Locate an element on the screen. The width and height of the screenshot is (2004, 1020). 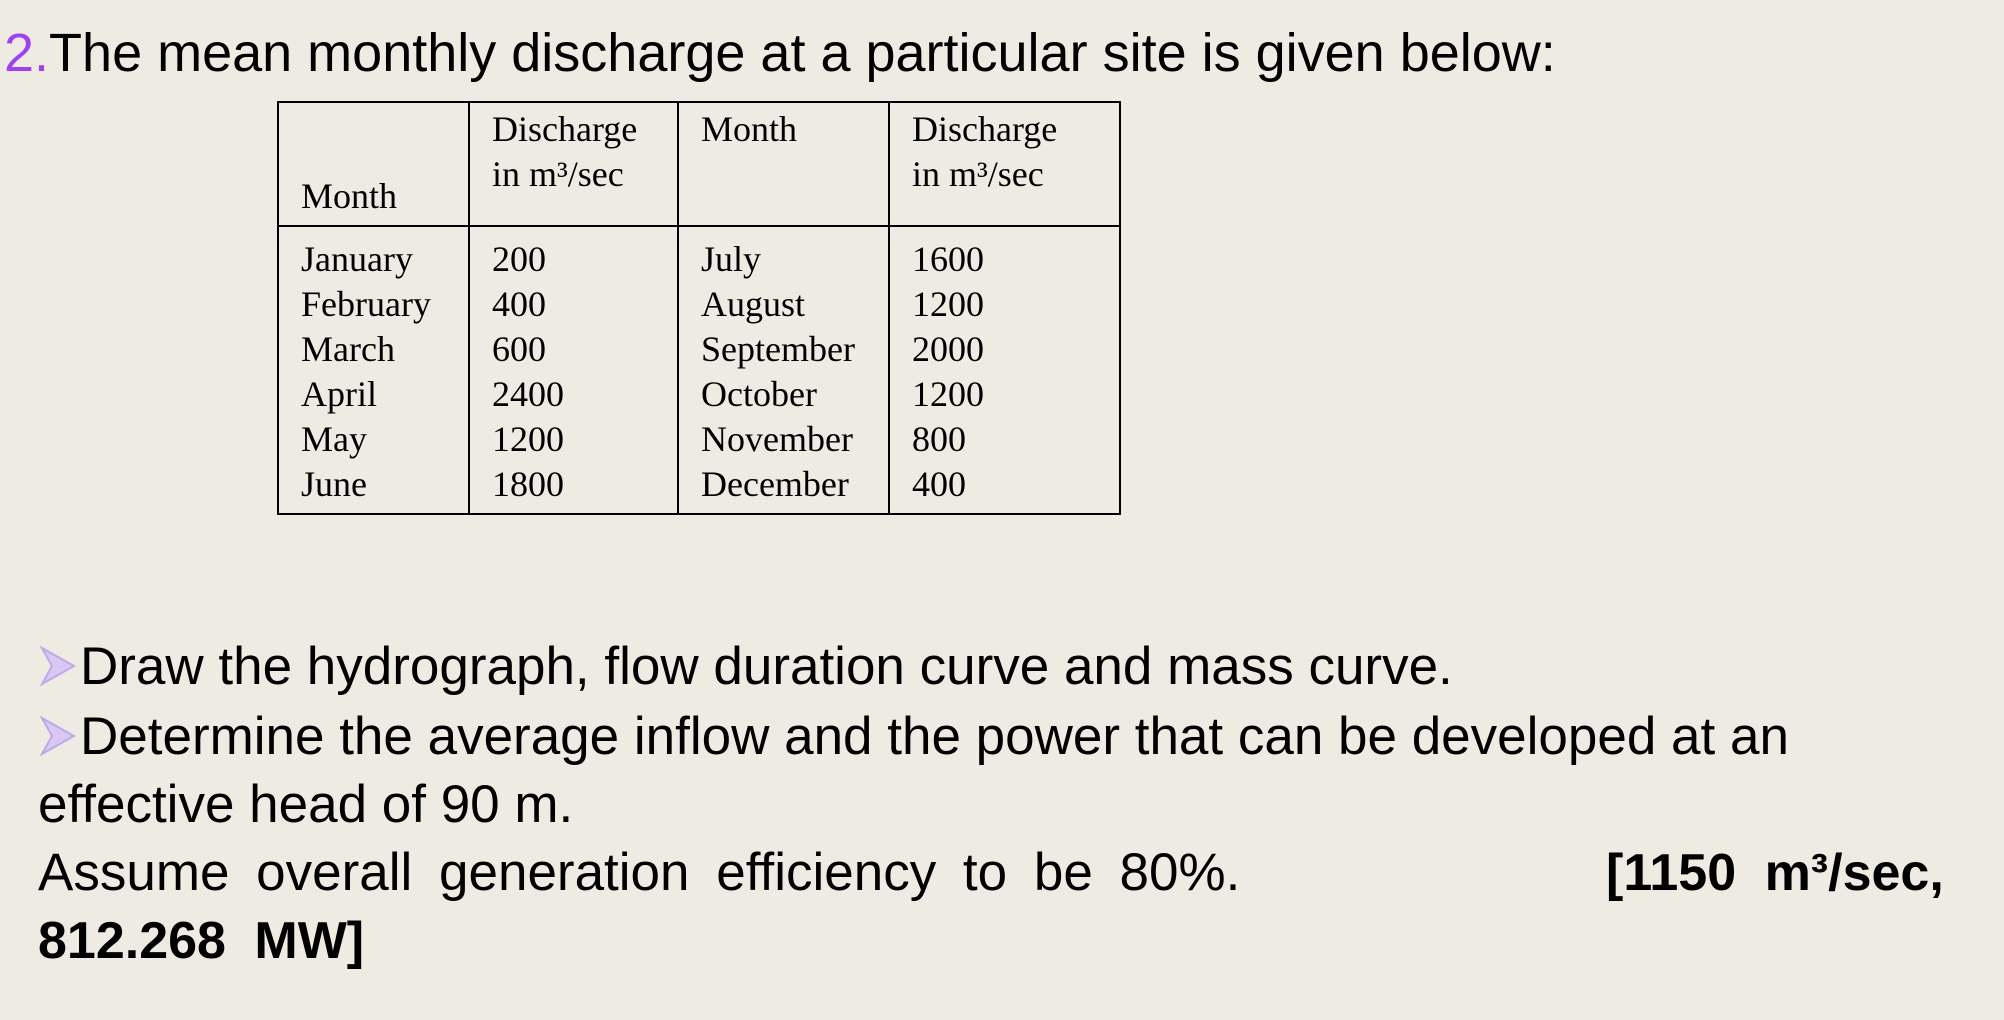
answer: [1150 m³/sec, 812.268 MW] is located at coordinates (991, 907).